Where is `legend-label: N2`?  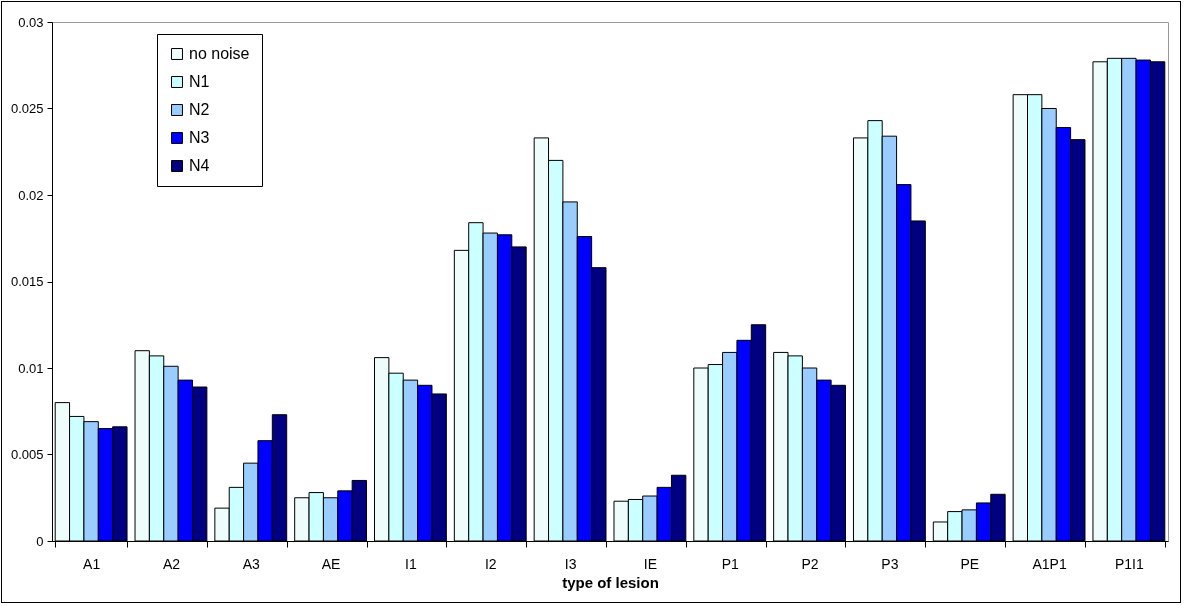
legend-label: N2 is located at coordinates (199, 109).